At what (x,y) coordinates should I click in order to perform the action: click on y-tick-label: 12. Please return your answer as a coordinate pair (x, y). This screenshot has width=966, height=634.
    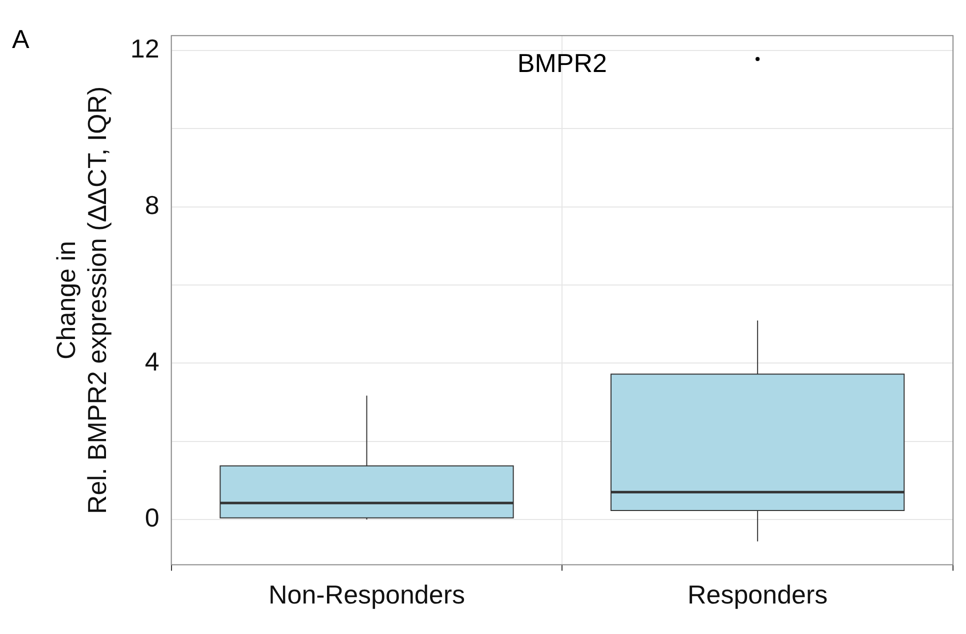
    Looking at the image, I should click on (145, 49).